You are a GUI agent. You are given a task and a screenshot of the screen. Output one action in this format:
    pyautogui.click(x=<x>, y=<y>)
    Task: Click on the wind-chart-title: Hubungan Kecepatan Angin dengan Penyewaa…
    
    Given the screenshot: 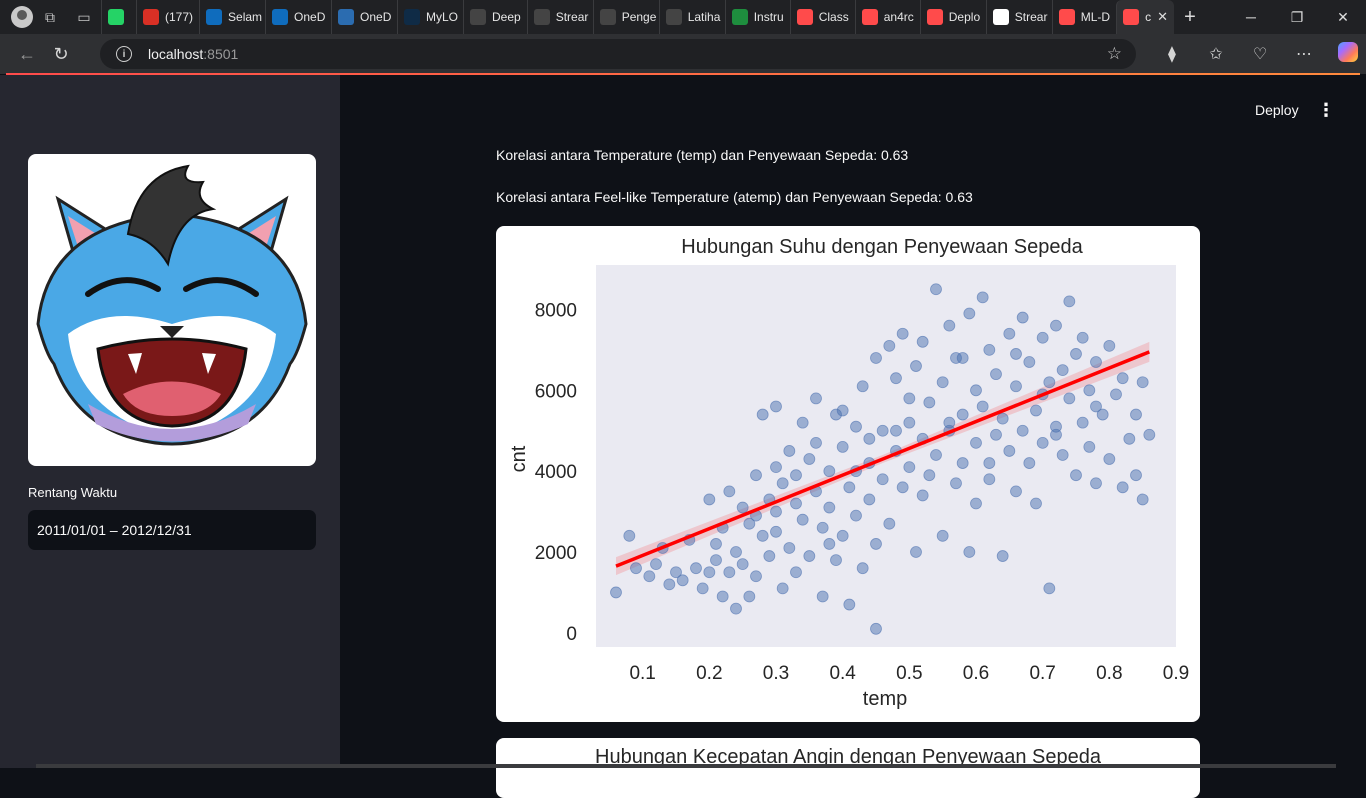 What is the action you would take?
    pyautogui.click(x=848, y=757)
    